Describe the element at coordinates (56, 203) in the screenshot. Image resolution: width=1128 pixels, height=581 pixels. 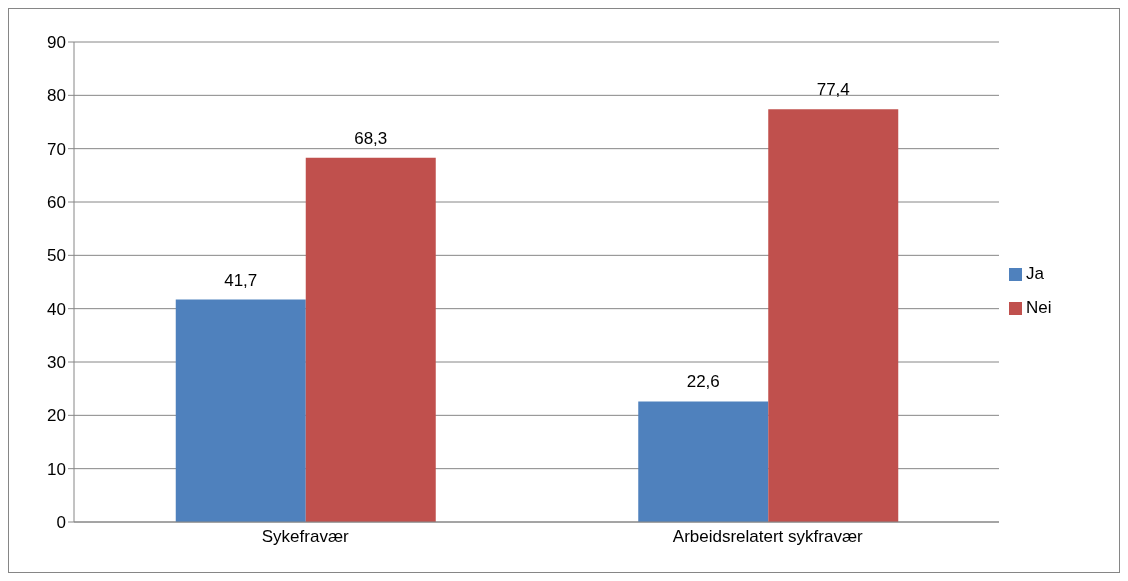
I see `y-tick-label: 60` at that location.